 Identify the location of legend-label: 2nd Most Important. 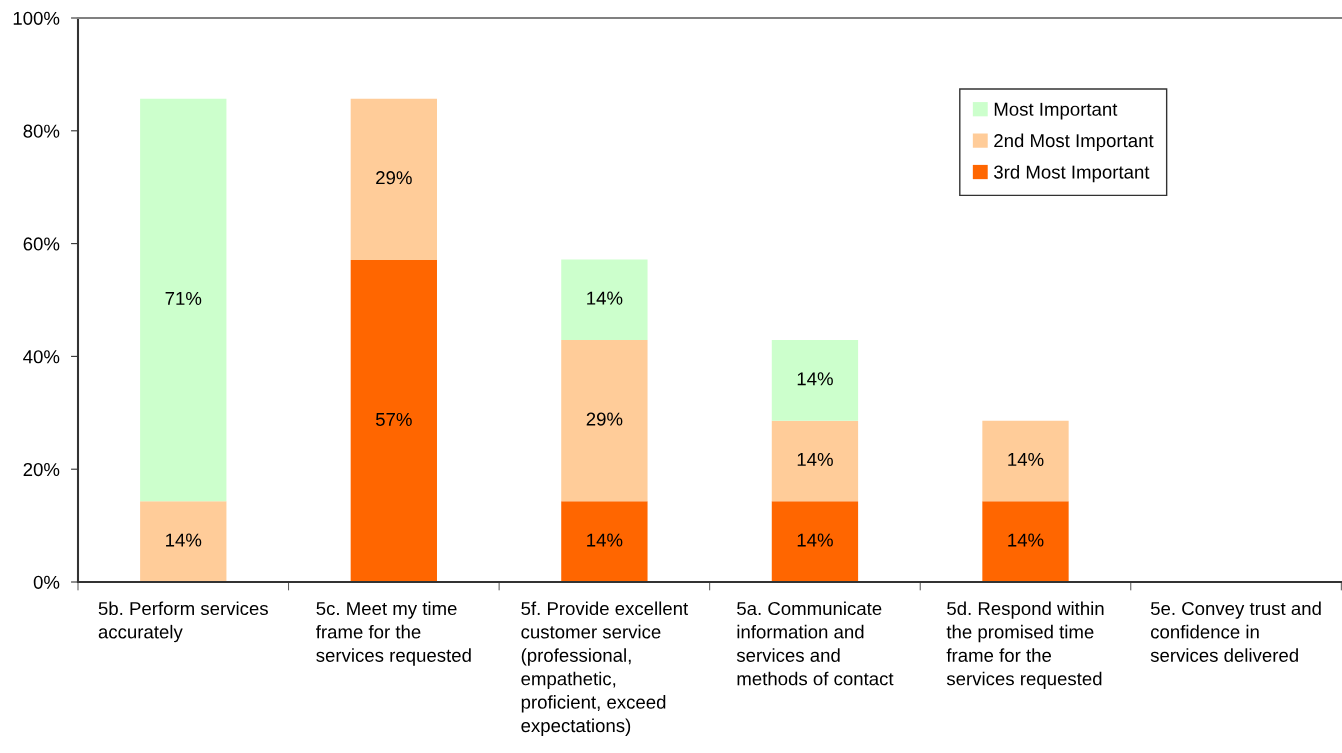
(1074, 142).